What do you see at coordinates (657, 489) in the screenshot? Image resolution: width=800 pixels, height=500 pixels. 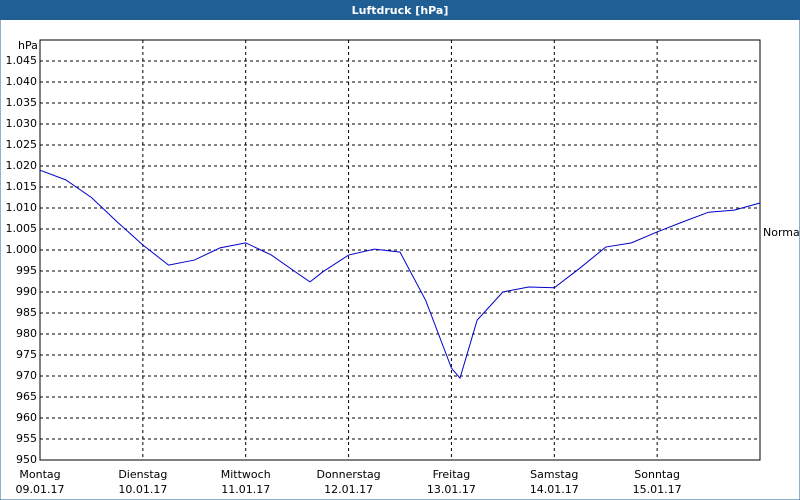 I see `x-tick-date: 15.01.17` at bounding box center [657, 489].